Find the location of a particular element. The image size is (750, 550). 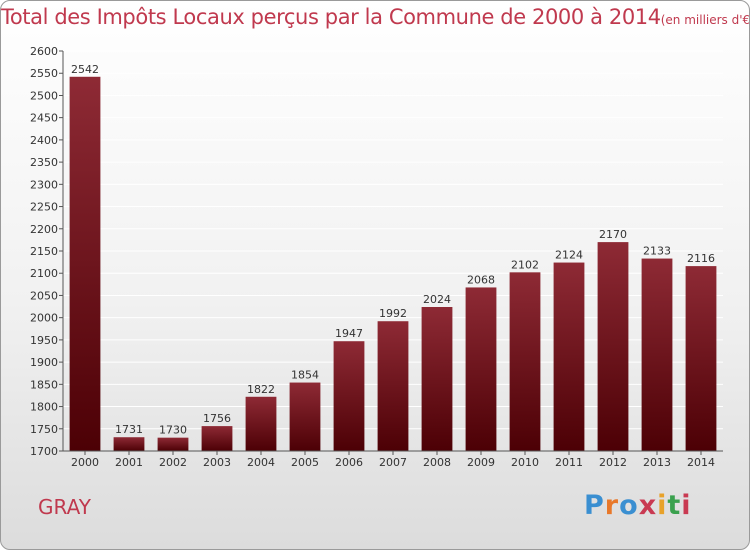

bar-2013 is located at coordinates (657, 354).